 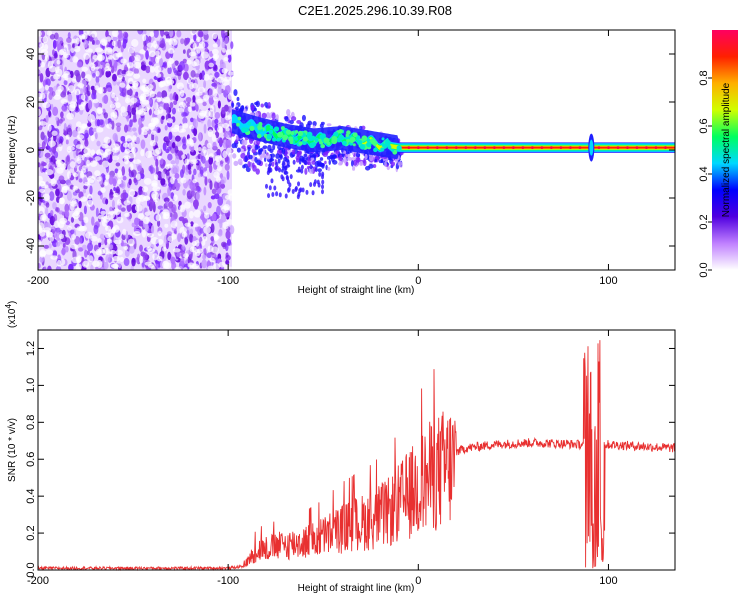 I want to click on snr-y-tick-label: 0.4, so click(x=31, y=496).